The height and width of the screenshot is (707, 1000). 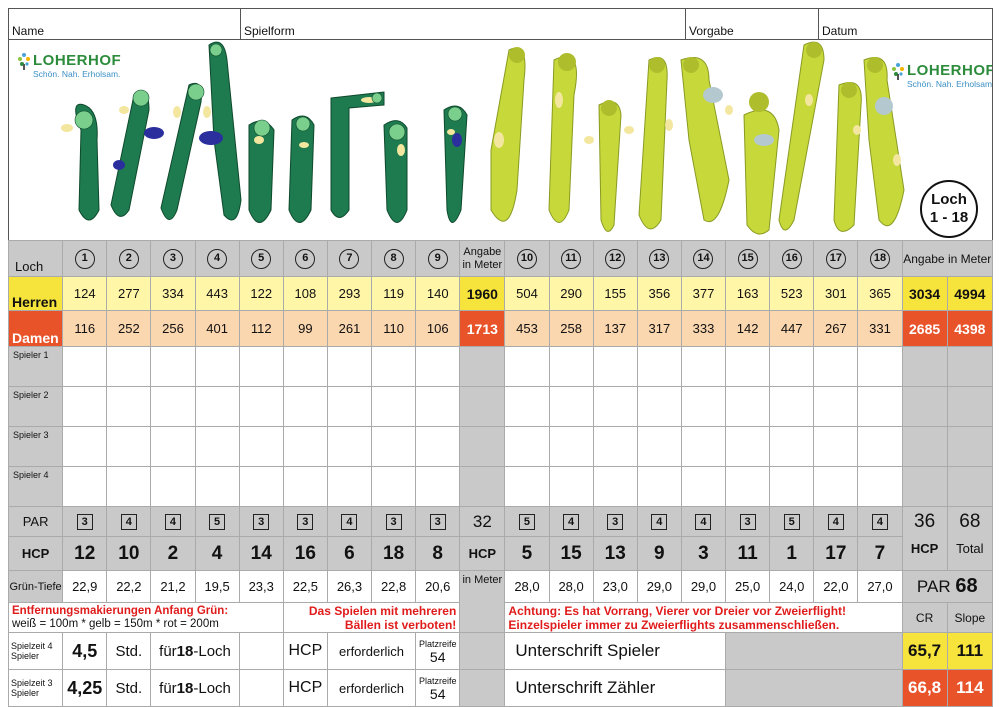 I want to click on herren-distance: 108, so click(x=305, y=293).